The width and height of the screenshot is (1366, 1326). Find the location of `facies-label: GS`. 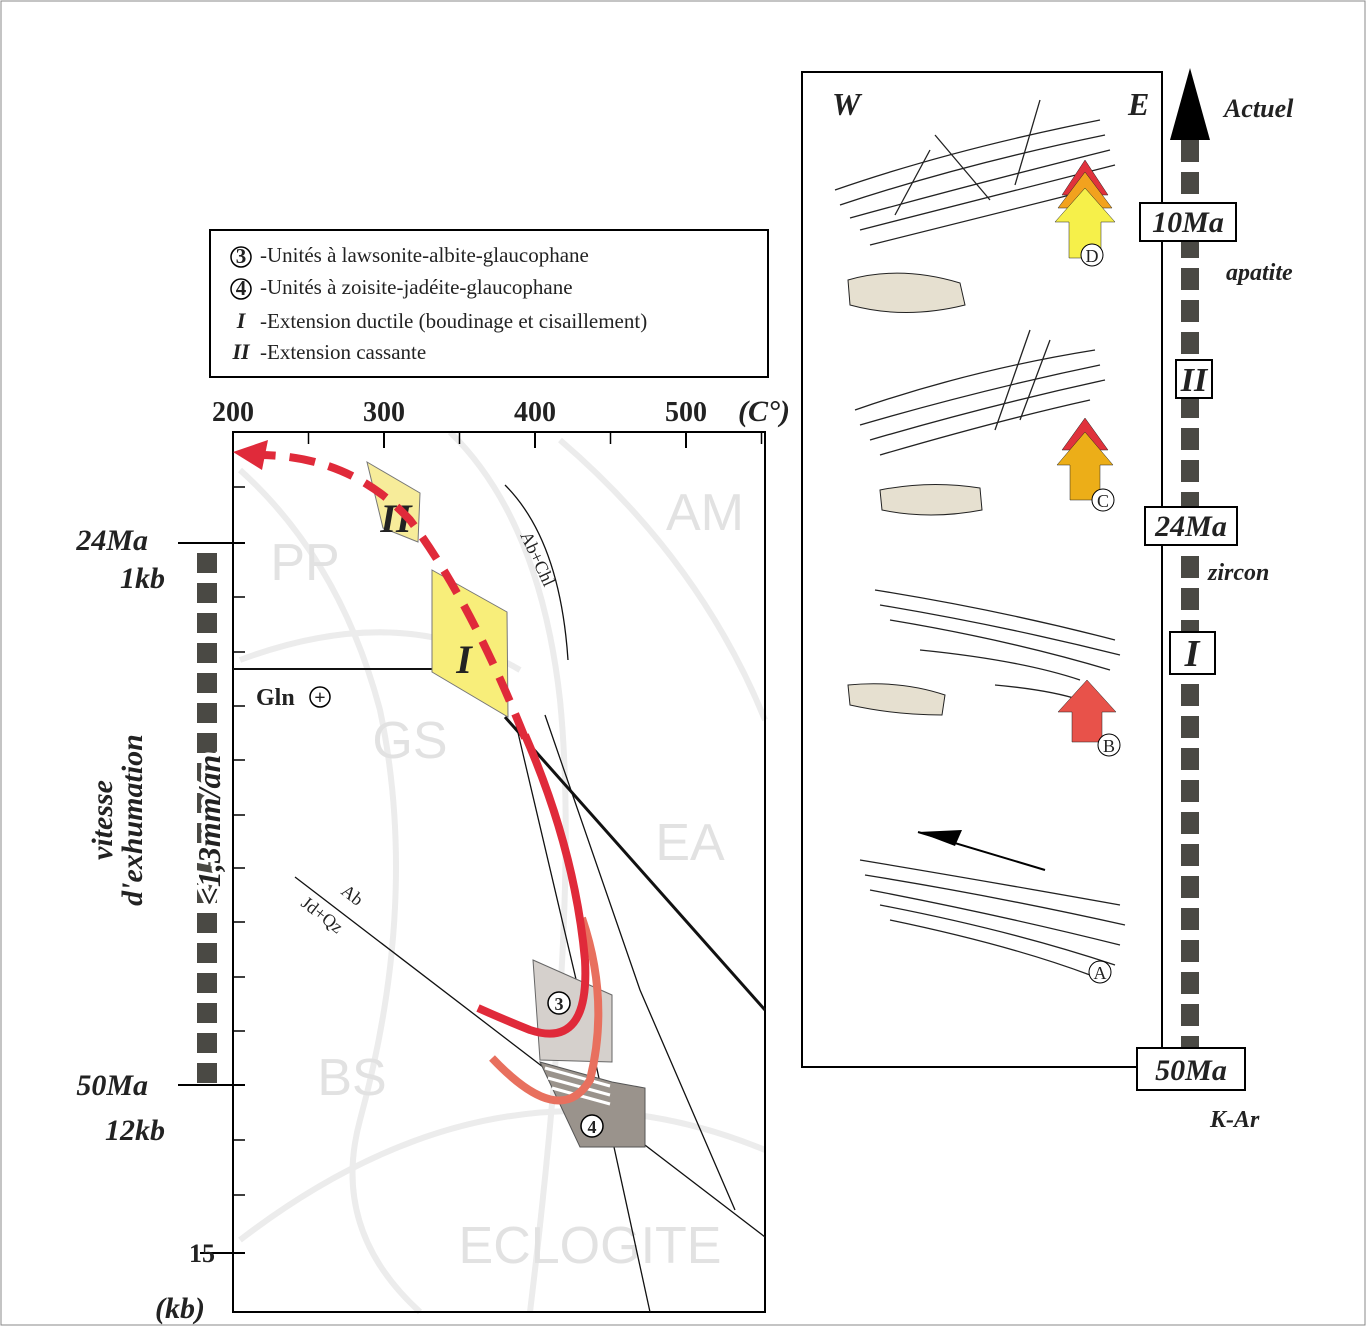

facies-label: GS is located at coordinates (409, 741).